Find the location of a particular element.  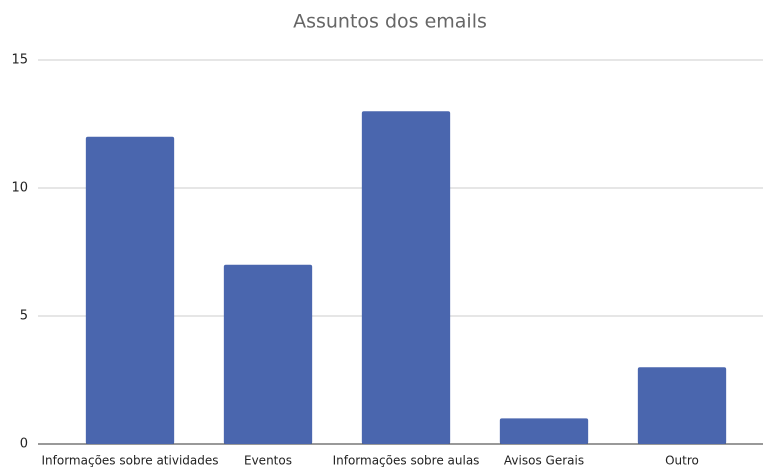

y-tick-label: 15 is located at coordinates (19, 60).